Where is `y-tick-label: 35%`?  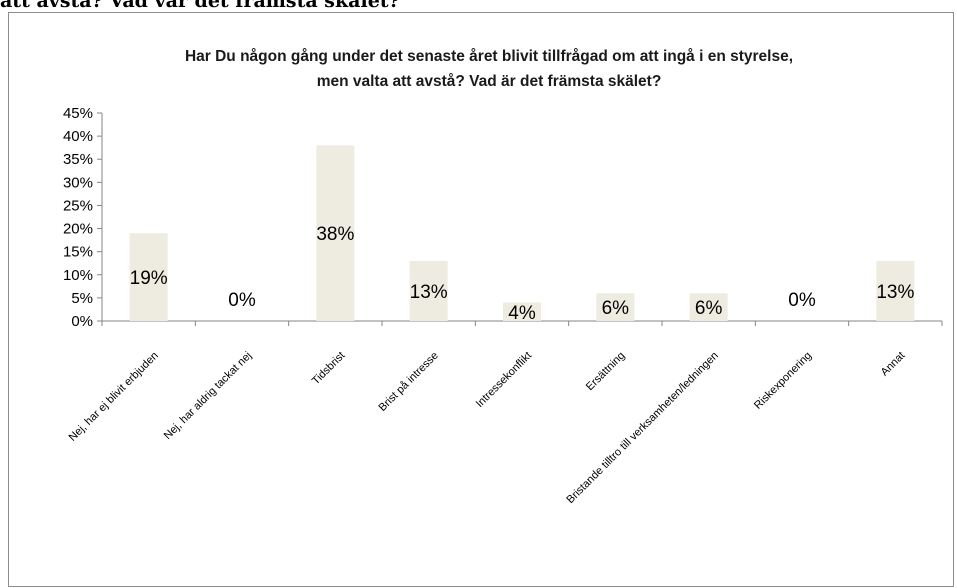
y-tick-label: 35% is located at coordinates (78, 159).